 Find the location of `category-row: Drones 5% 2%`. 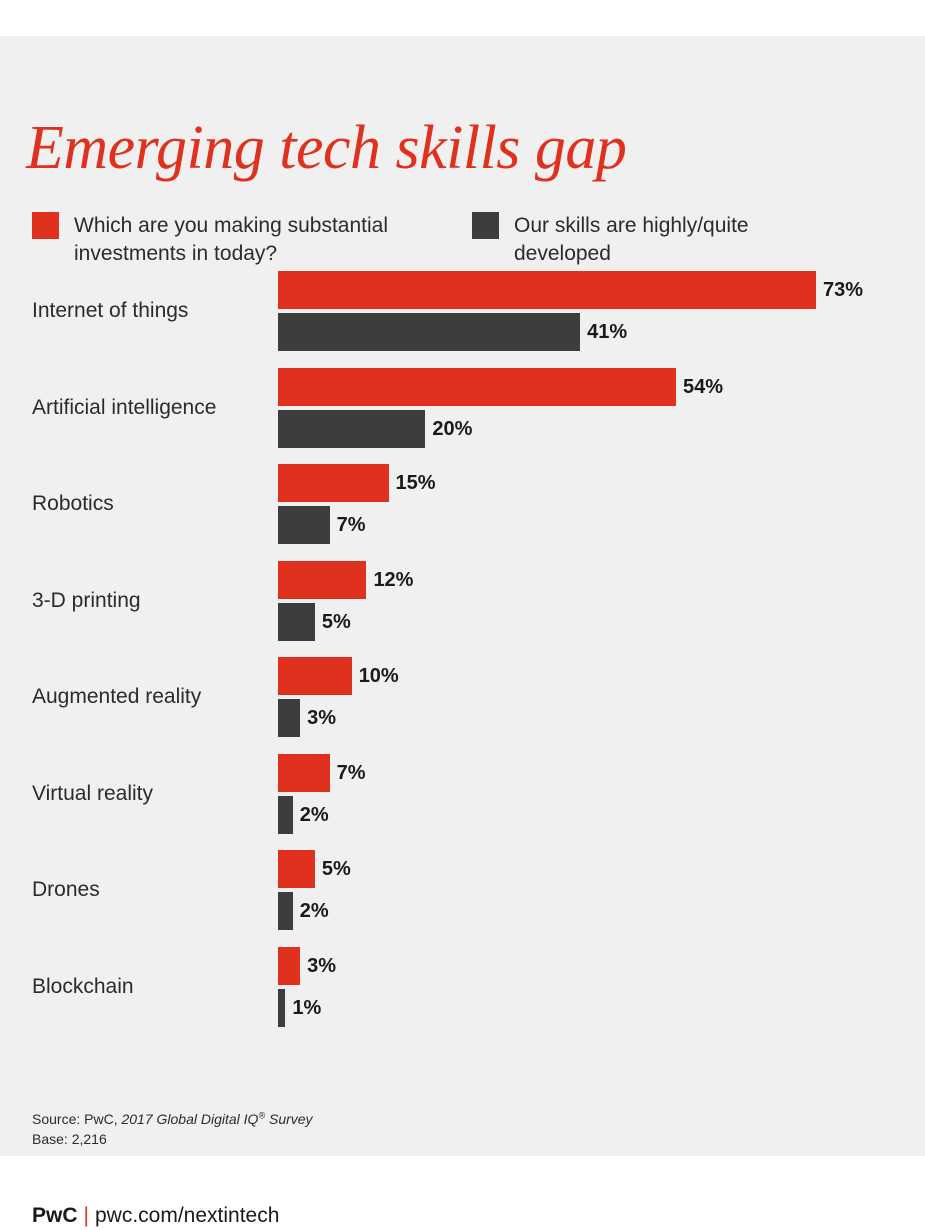

category-row: Drones 5% 2% is located at coordinates (462, 891).